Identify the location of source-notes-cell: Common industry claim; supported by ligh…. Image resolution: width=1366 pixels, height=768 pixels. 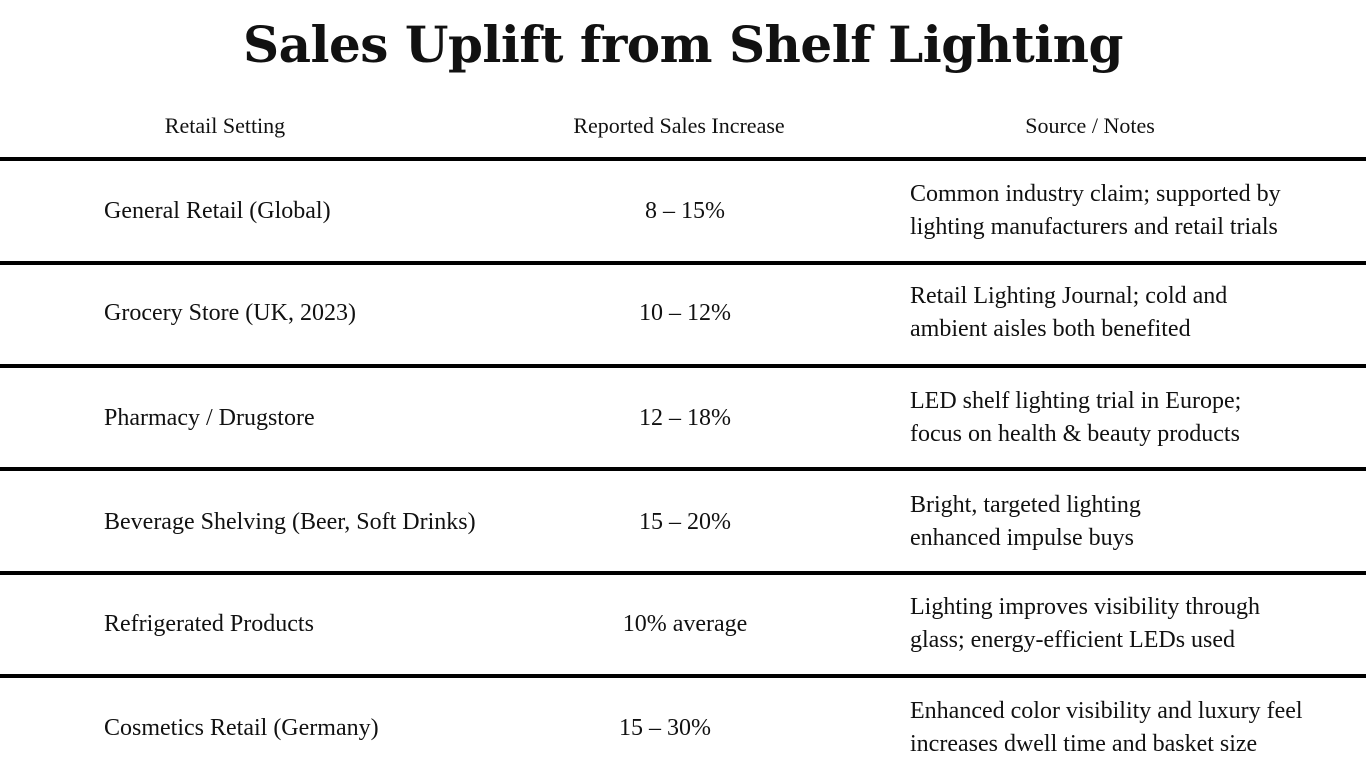
(1135, 211).